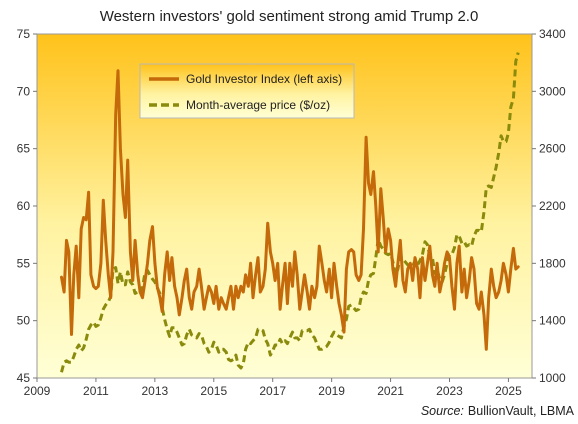  Describe the element at coordinates (24, 321) in the screenshot. I see `left-tick-label: 50` at that location.